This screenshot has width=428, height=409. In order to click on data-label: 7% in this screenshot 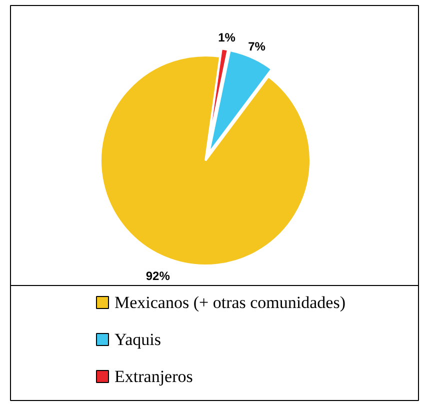, I will do `click(257, 46)`.